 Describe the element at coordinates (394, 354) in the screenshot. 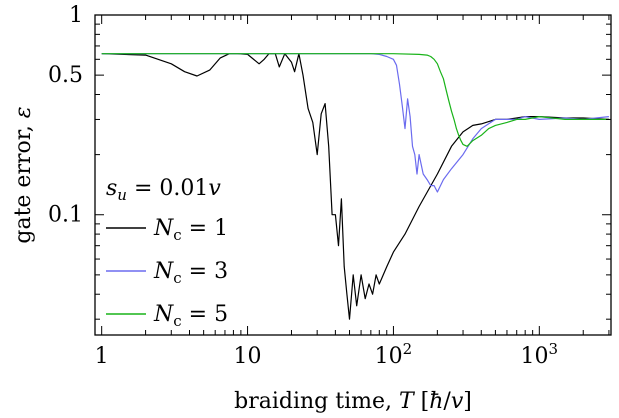

I see `x-tick-label: 10²` at that location.